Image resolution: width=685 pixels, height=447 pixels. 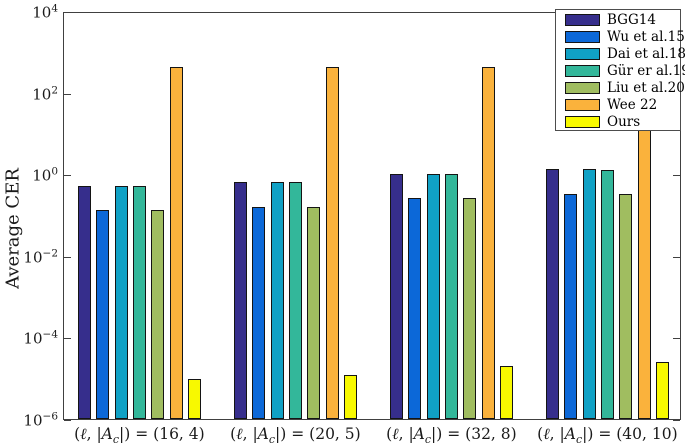 What do you see at coordinates (139, 302) in the screenshot?
I see `bar-g-r-er-al-19-g1` at bounding box center [139, 302].